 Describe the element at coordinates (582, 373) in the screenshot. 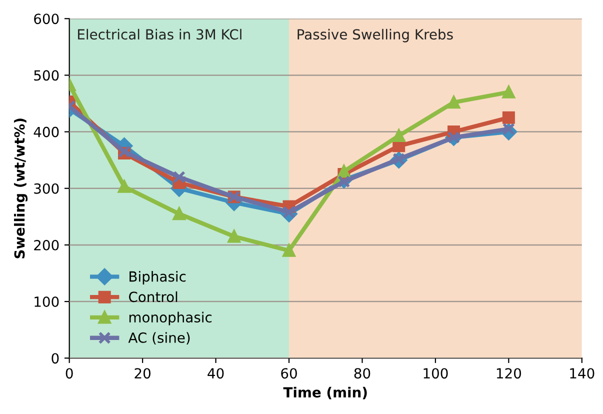

I see `x-tick-label: 140` at that location.